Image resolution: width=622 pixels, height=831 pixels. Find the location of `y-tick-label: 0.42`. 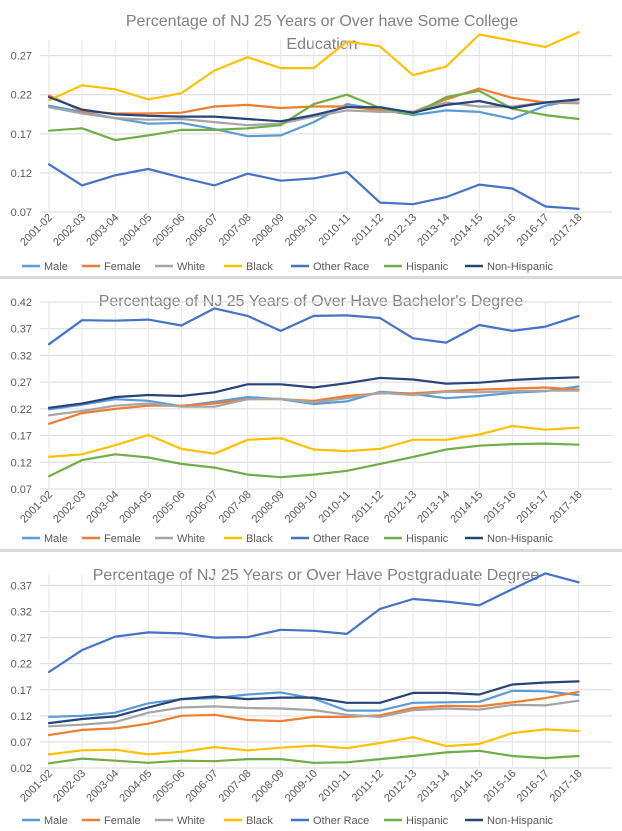

y-tick-label: 0.42 is located at coordinates (21, 303).